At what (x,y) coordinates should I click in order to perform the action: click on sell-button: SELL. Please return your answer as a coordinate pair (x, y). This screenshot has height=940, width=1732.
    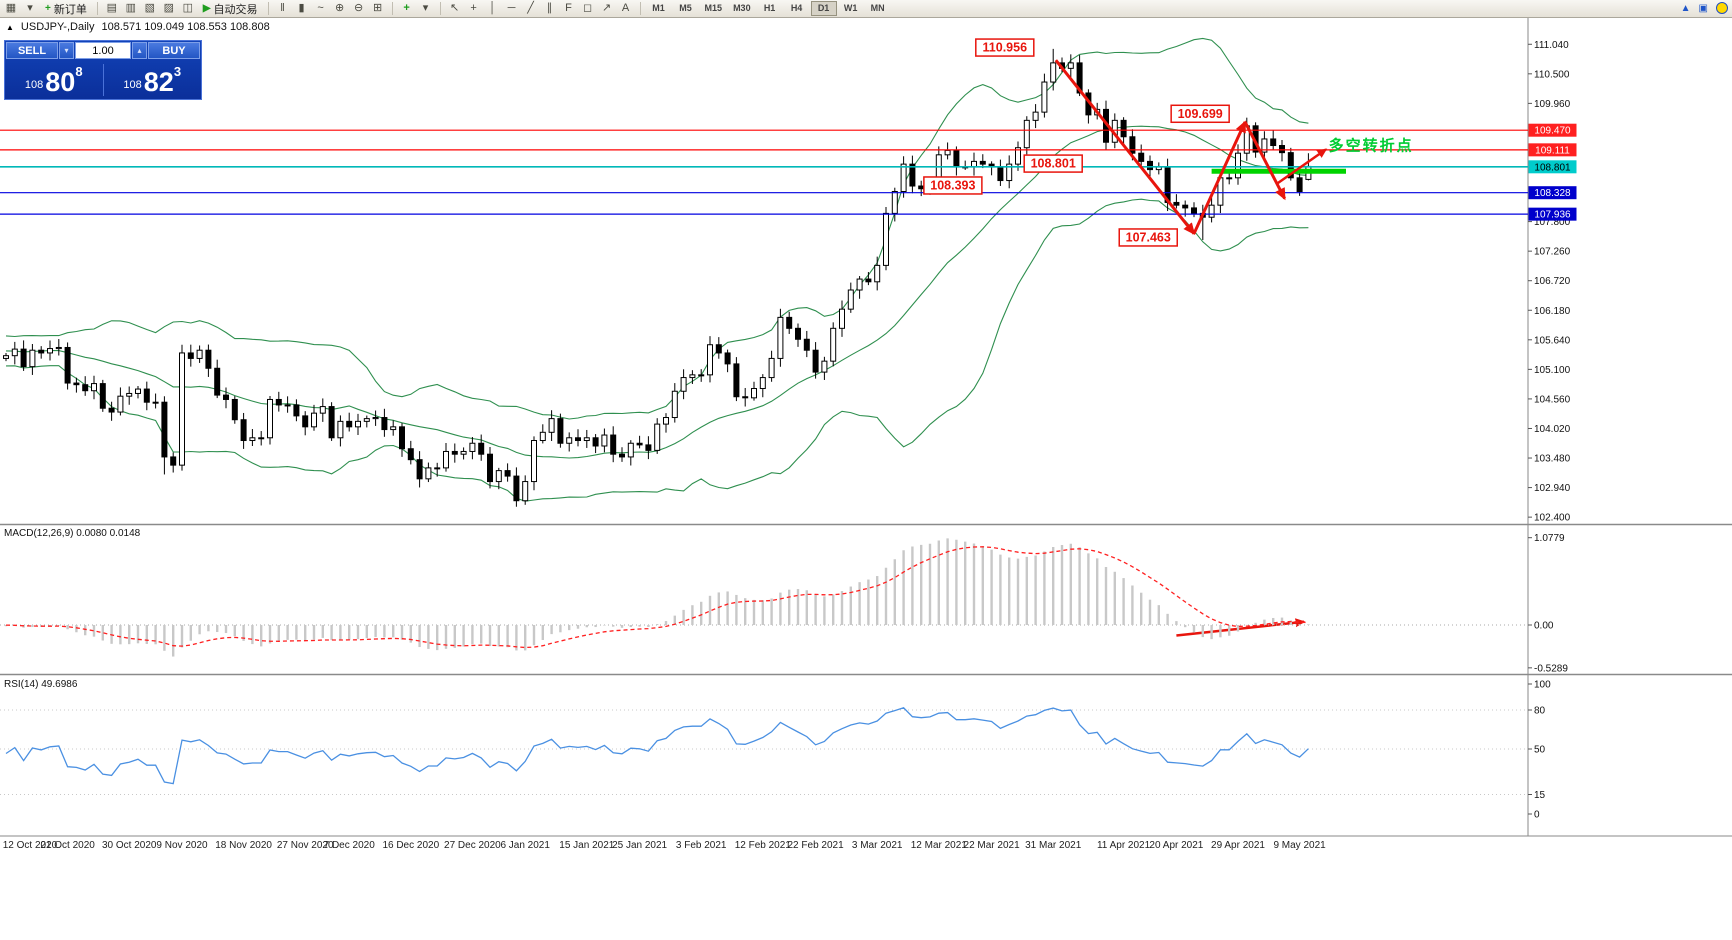
    Looking at the image, I should click on (32, 50).